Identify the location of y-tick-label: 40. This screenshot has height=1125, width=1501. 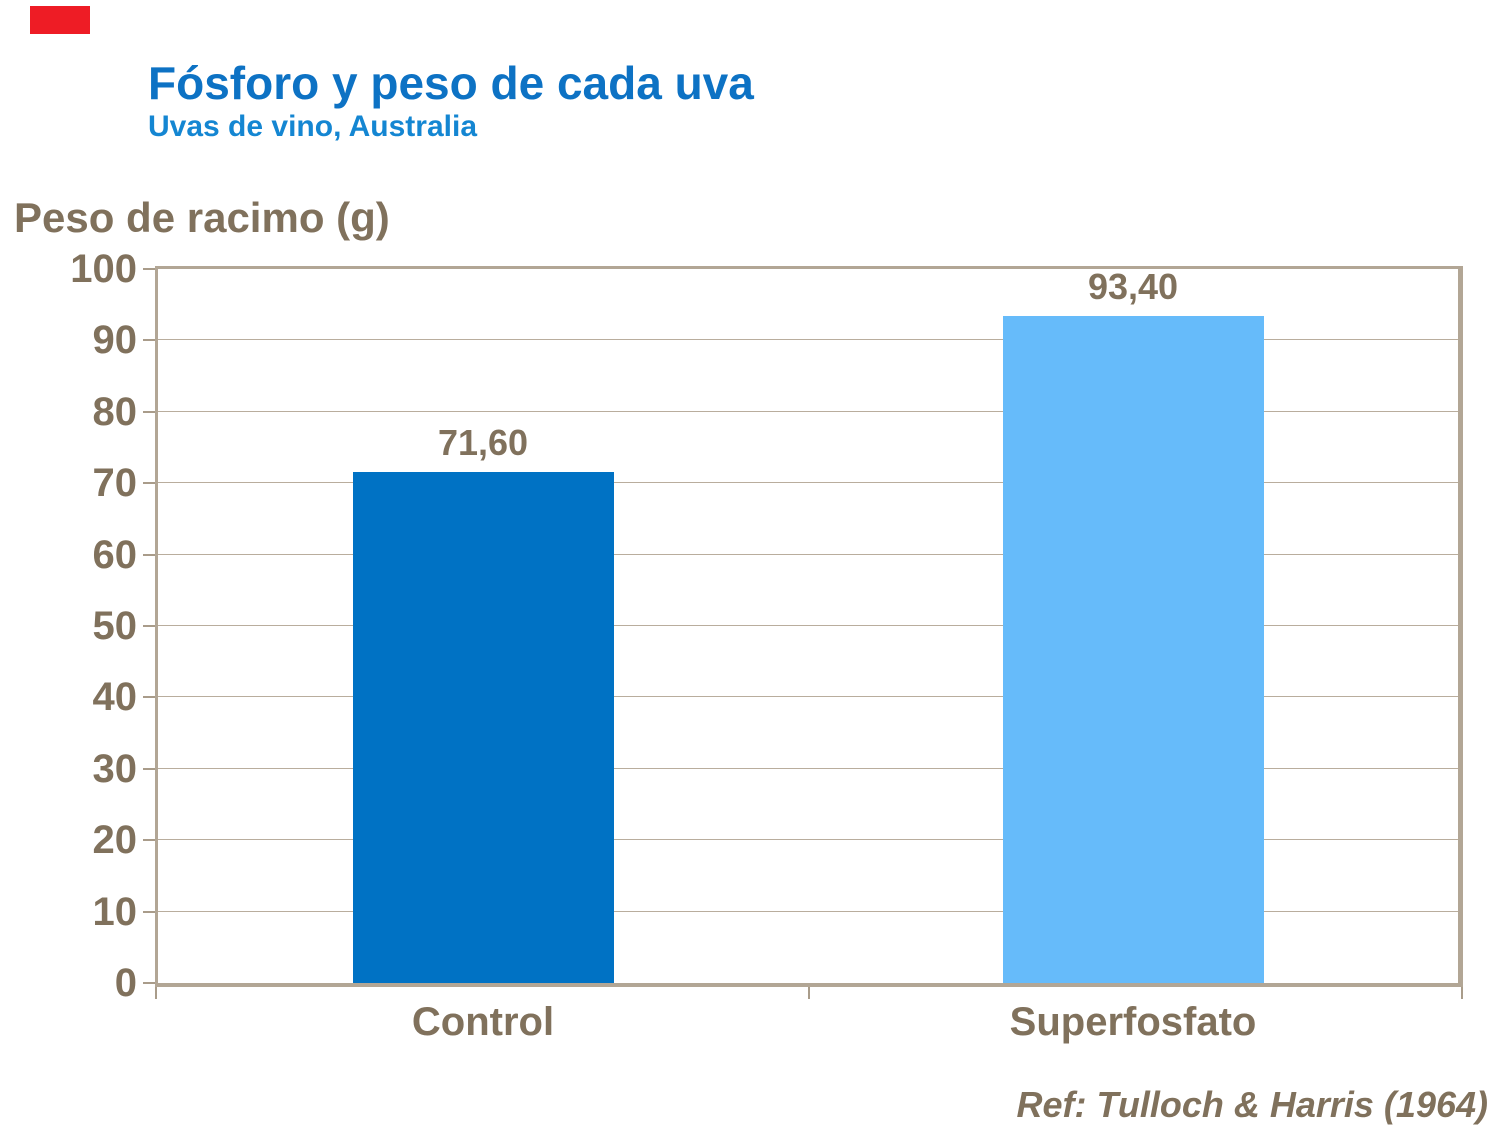
(115, 697).